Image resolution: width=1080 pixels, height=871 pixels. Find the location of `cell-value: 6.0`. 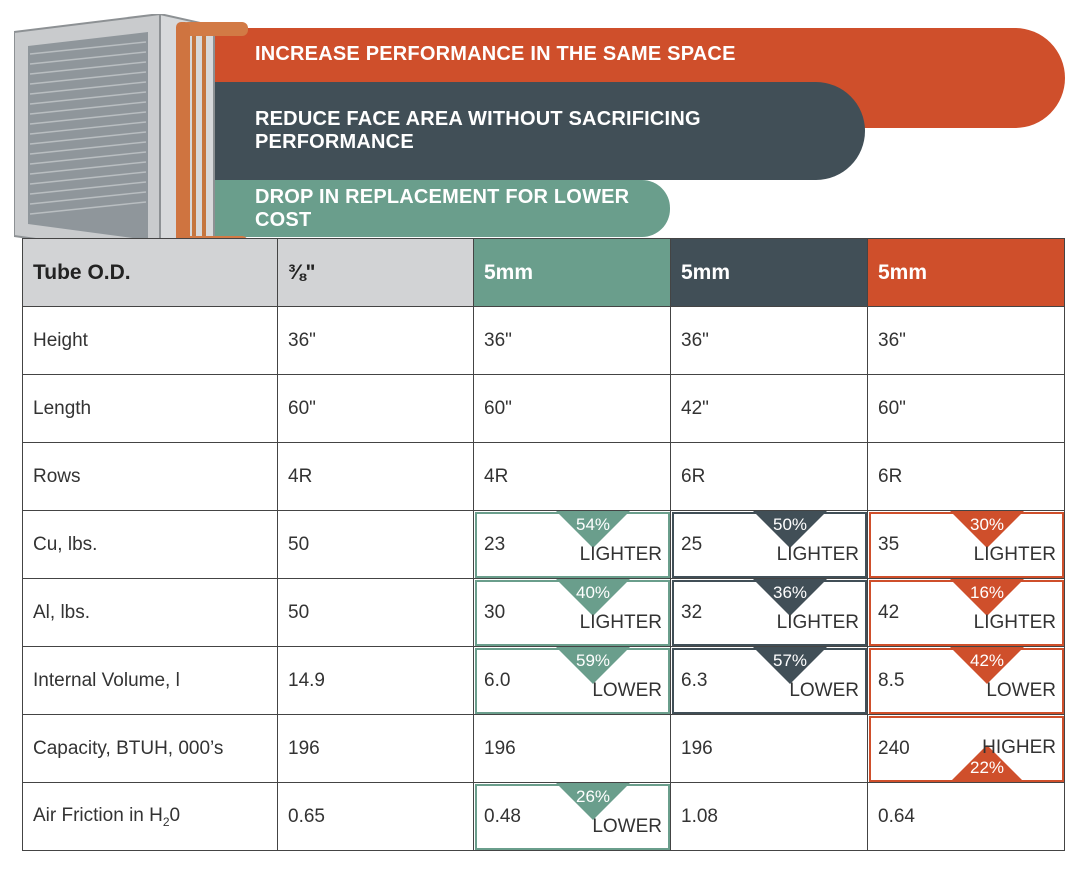

cell-value: 6.0 is located at coordinates (497, 680).